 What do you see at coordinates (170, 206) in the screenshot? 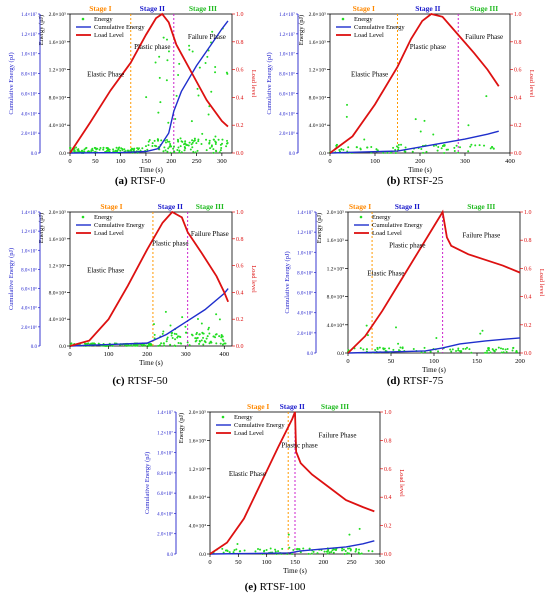
I see `stage-label: Stage II` at bounding box center [170, 206].